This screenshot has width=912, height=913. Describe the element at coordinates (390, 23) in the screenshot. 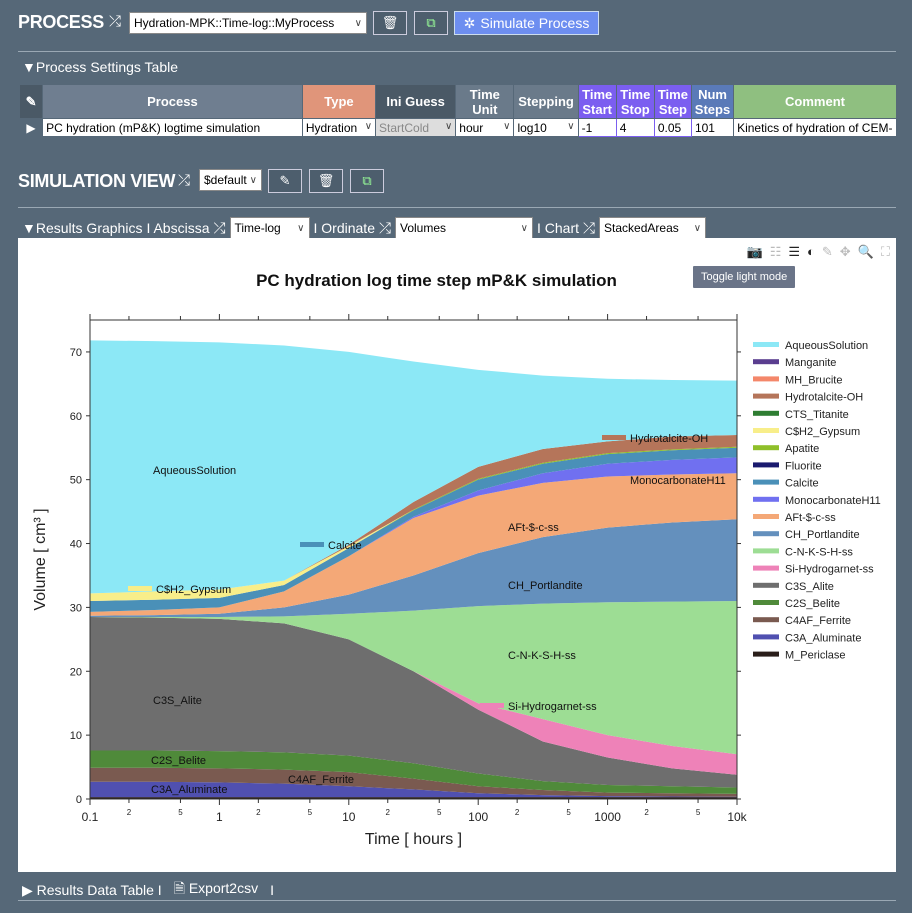

I see `delete-process-button: 🗑` at that location.